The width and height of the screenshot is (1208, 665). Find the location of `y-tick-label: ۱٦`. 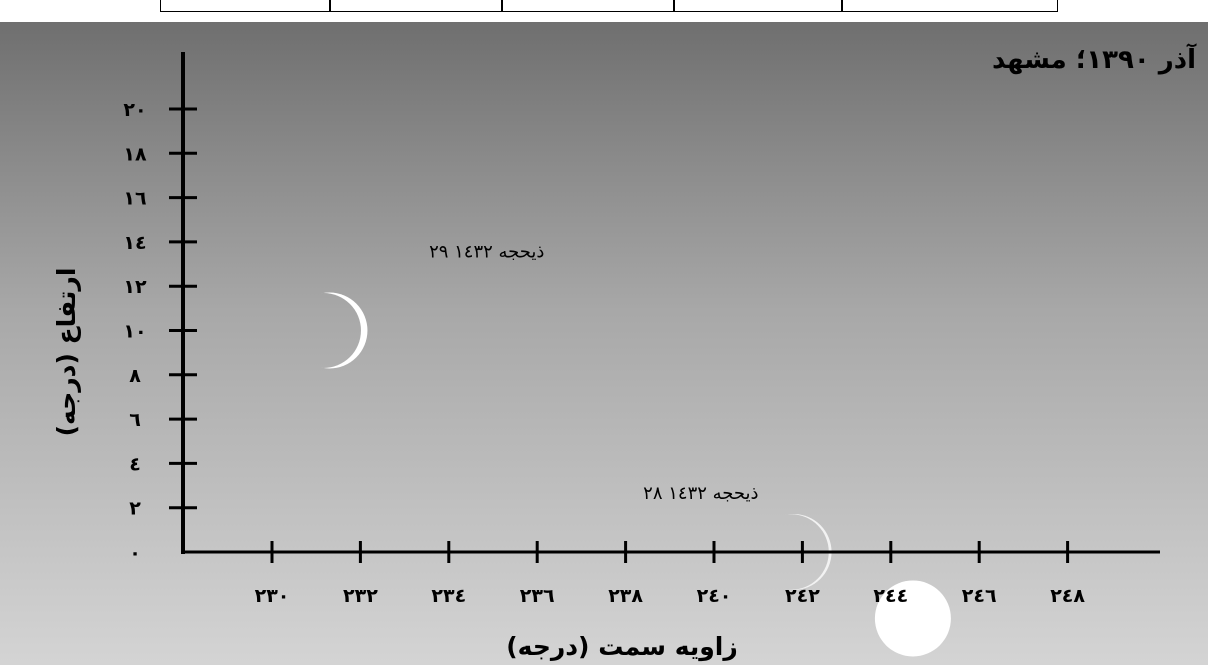

y-tick-label: ۱٦ is located at coordinates (134, 199).